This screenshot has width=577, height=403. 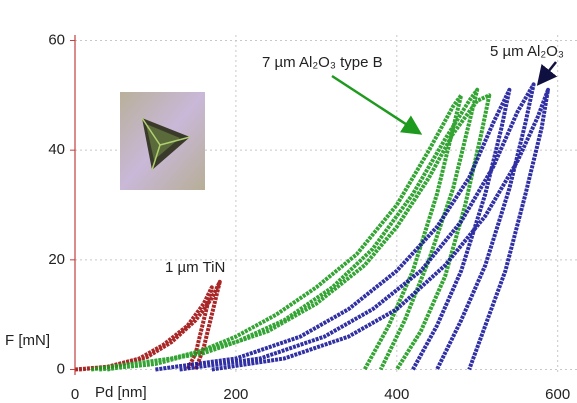 I want to click on annotation: 1 µm TiN, so click(x=195, y=267).